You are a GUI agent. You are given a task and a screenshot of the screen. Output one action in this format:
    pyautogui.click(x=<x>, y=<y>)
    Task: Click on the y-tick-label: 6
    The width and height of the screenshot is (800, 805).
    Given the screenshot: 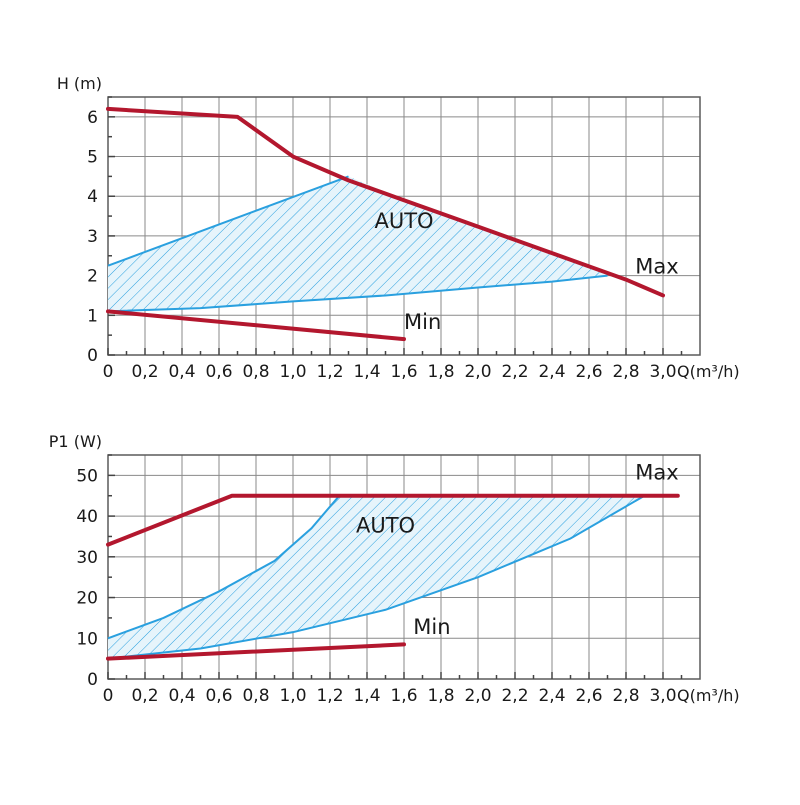 What is the action you would take?
    pyautogui.click(x=92, y=118)
    